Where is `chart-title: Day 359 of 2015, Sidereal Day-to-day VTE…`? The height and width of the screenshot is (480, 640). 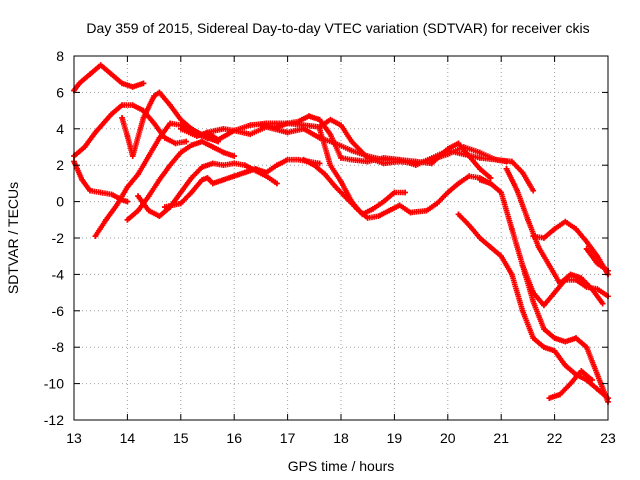
chart-title: Day 359 of 2015, Sidereal Day-to-day VTE… is located at coordinates (337, 28).